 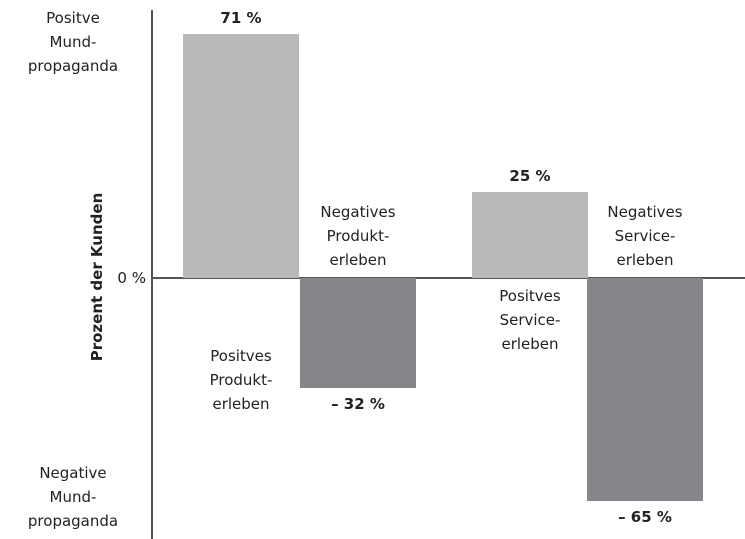 I want to click on value-label: – 65 %, so click(x=645, y=517).